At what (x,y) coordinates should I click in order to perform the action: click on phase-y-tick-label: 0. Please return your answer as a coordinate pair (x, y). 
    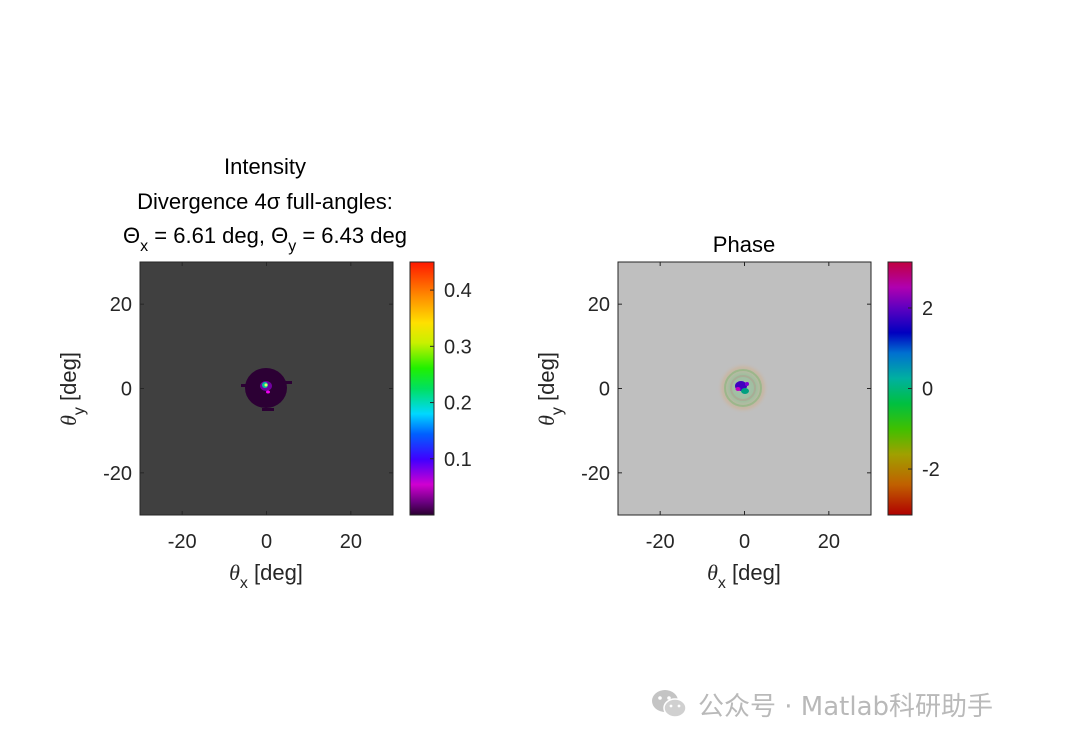
    Looking at the image, I should click on (604, 390).